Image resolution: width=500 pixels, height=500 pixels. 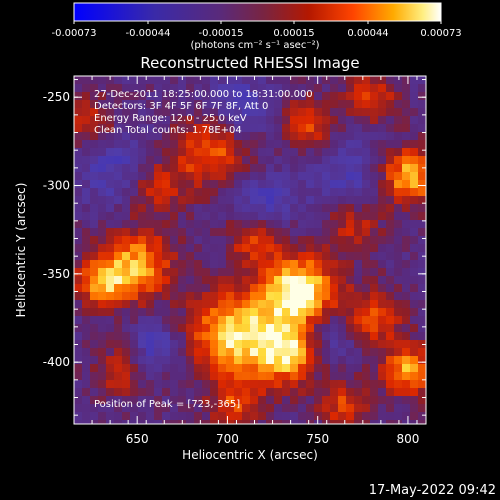 What do you see at coordinates (407, 439) in the screenshot?
I see `x-tick-label: 800` at bounding box center [407, 439].